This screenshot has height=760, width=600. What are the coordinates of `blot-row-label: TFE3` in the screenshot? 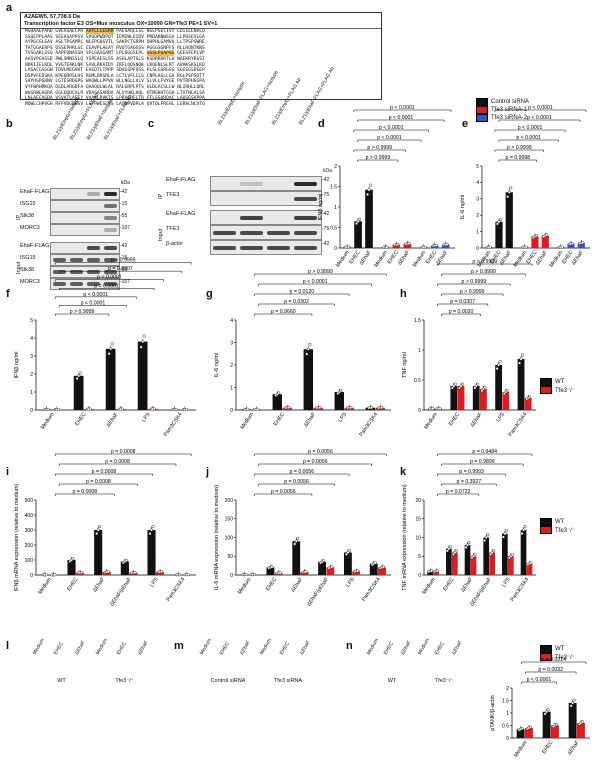 It's located at (173, 229).